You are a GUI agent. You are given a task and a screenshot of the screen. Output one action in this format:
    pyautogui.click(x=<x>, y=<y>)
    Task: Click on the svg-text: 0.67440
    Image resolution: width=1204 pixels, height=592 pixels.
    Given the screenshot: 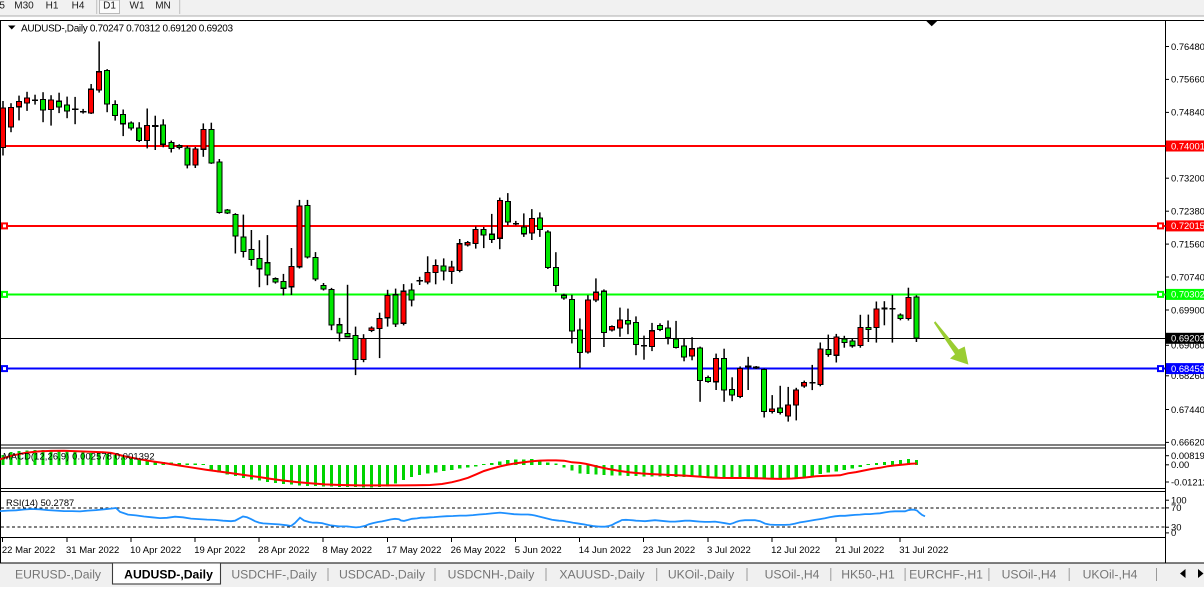 What is the action you would take?
    pyautogui.click(x=1187, y=409)
    